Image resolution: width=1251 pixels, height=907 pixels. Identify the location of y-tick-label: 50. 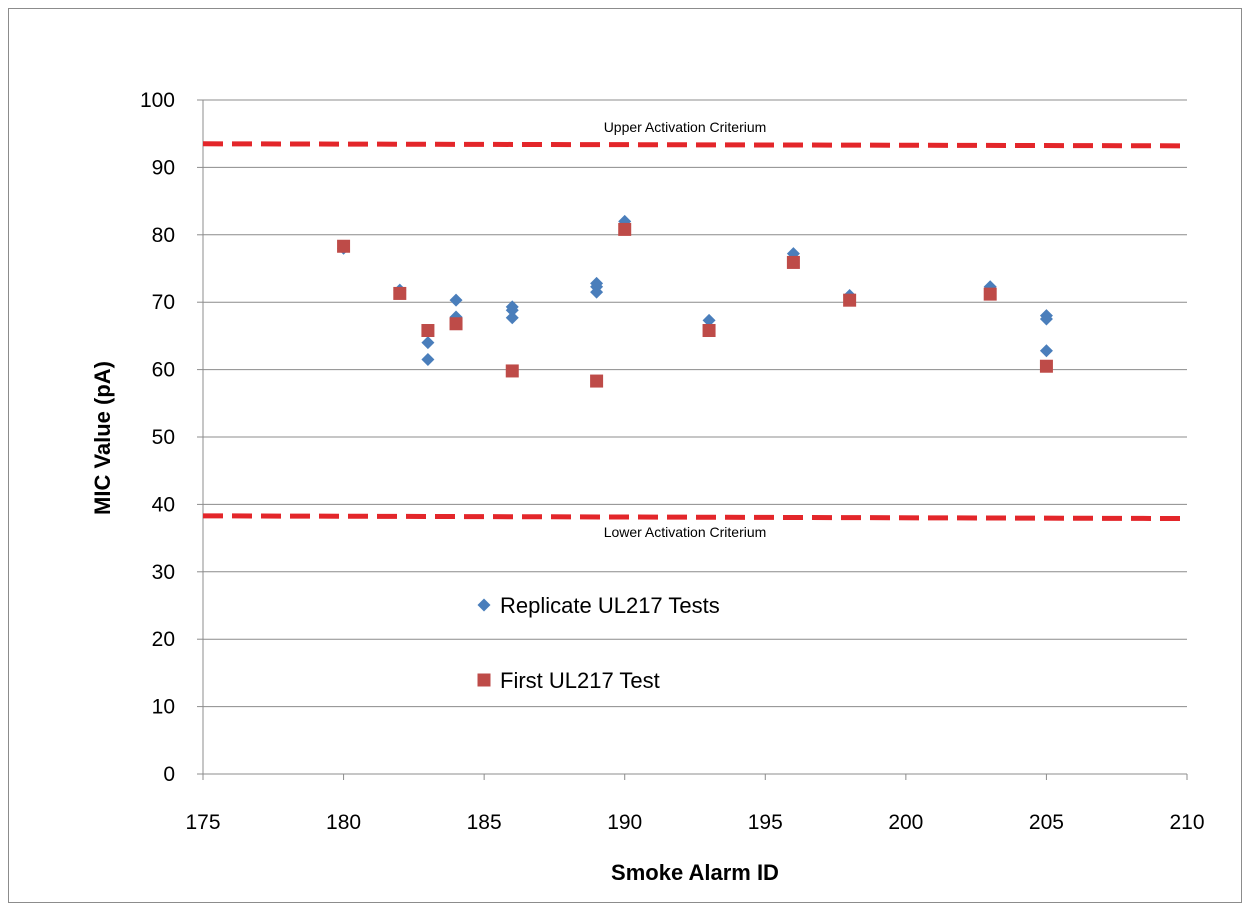
(163, 437).